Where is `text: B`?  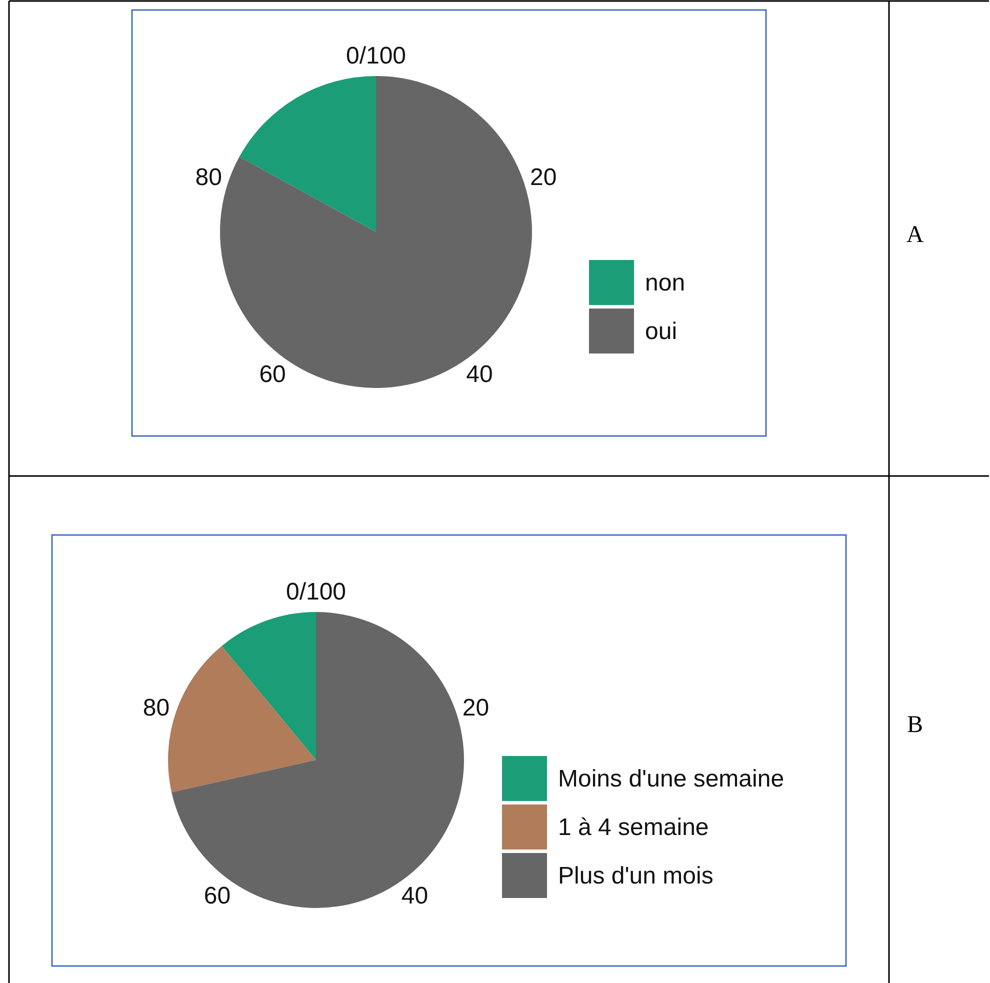
text: B is located at coordinates (915, 725).